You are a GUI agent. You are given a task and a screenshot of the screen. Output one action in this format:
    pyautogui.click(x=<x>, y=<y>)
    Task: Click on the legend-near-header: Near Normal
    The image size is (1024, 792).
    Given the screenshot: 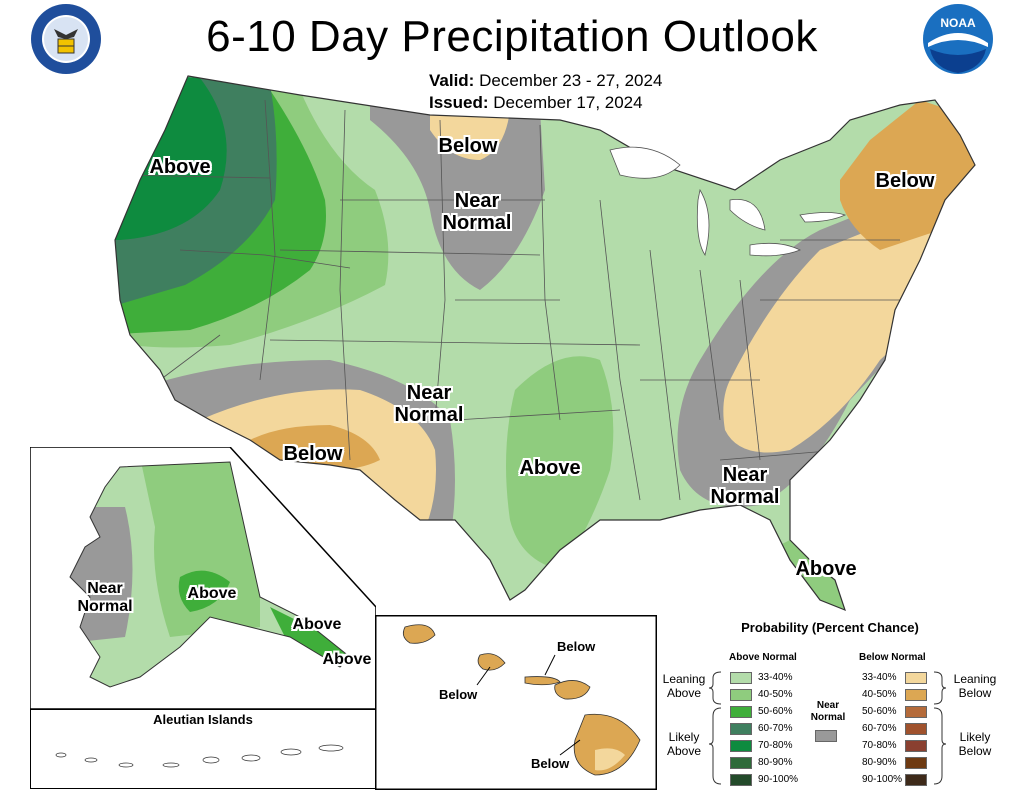 What is the action you would take?
    pyautogui.click(x=828, y=711)
    